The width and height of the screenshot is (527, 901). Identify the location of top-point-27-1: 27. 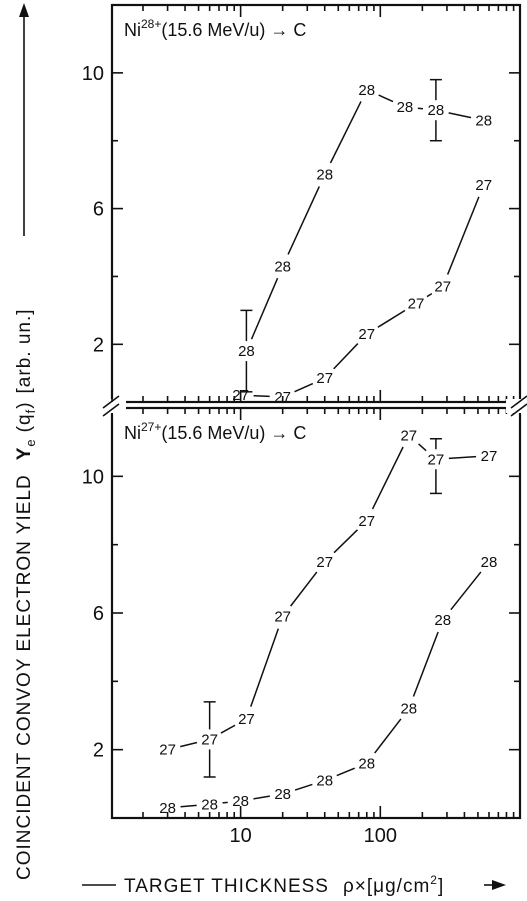
(282, 397).